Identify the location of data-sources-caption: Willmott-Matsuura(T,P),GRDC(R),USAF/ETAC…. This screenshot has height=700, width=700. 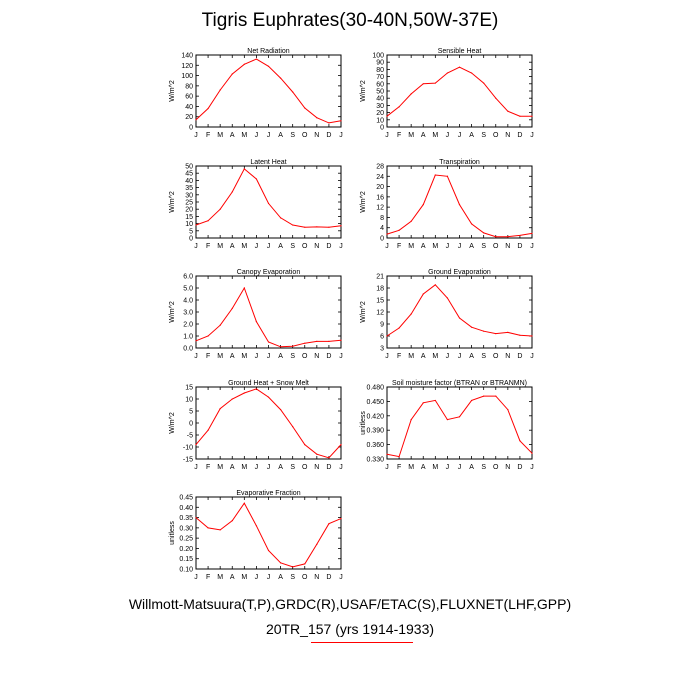
(350, 604).